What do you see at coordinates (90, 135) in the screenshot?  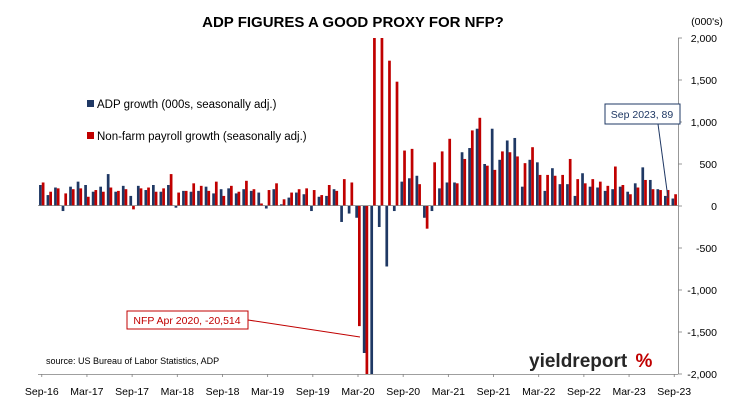 I see `legend-swatch-nfp` at bounding box center [90, 135].